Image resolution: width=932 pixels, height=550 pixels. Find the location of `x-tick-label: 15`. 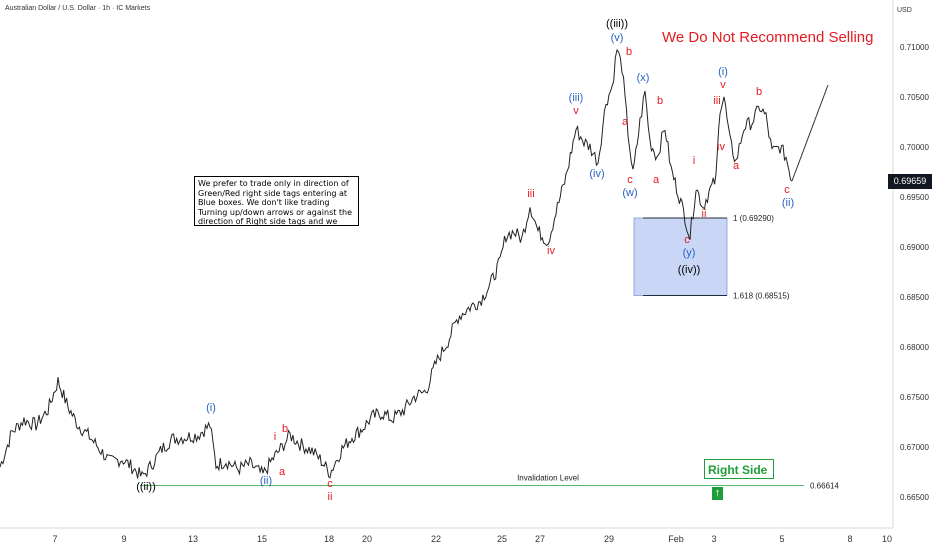

x-tick-label: 15 is located at coordinates (262, 539).